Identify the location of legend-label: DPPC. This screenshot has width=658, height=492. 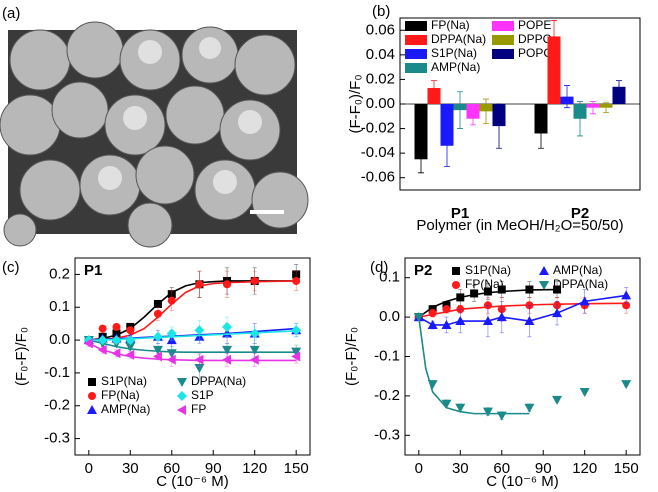
(535, 39).